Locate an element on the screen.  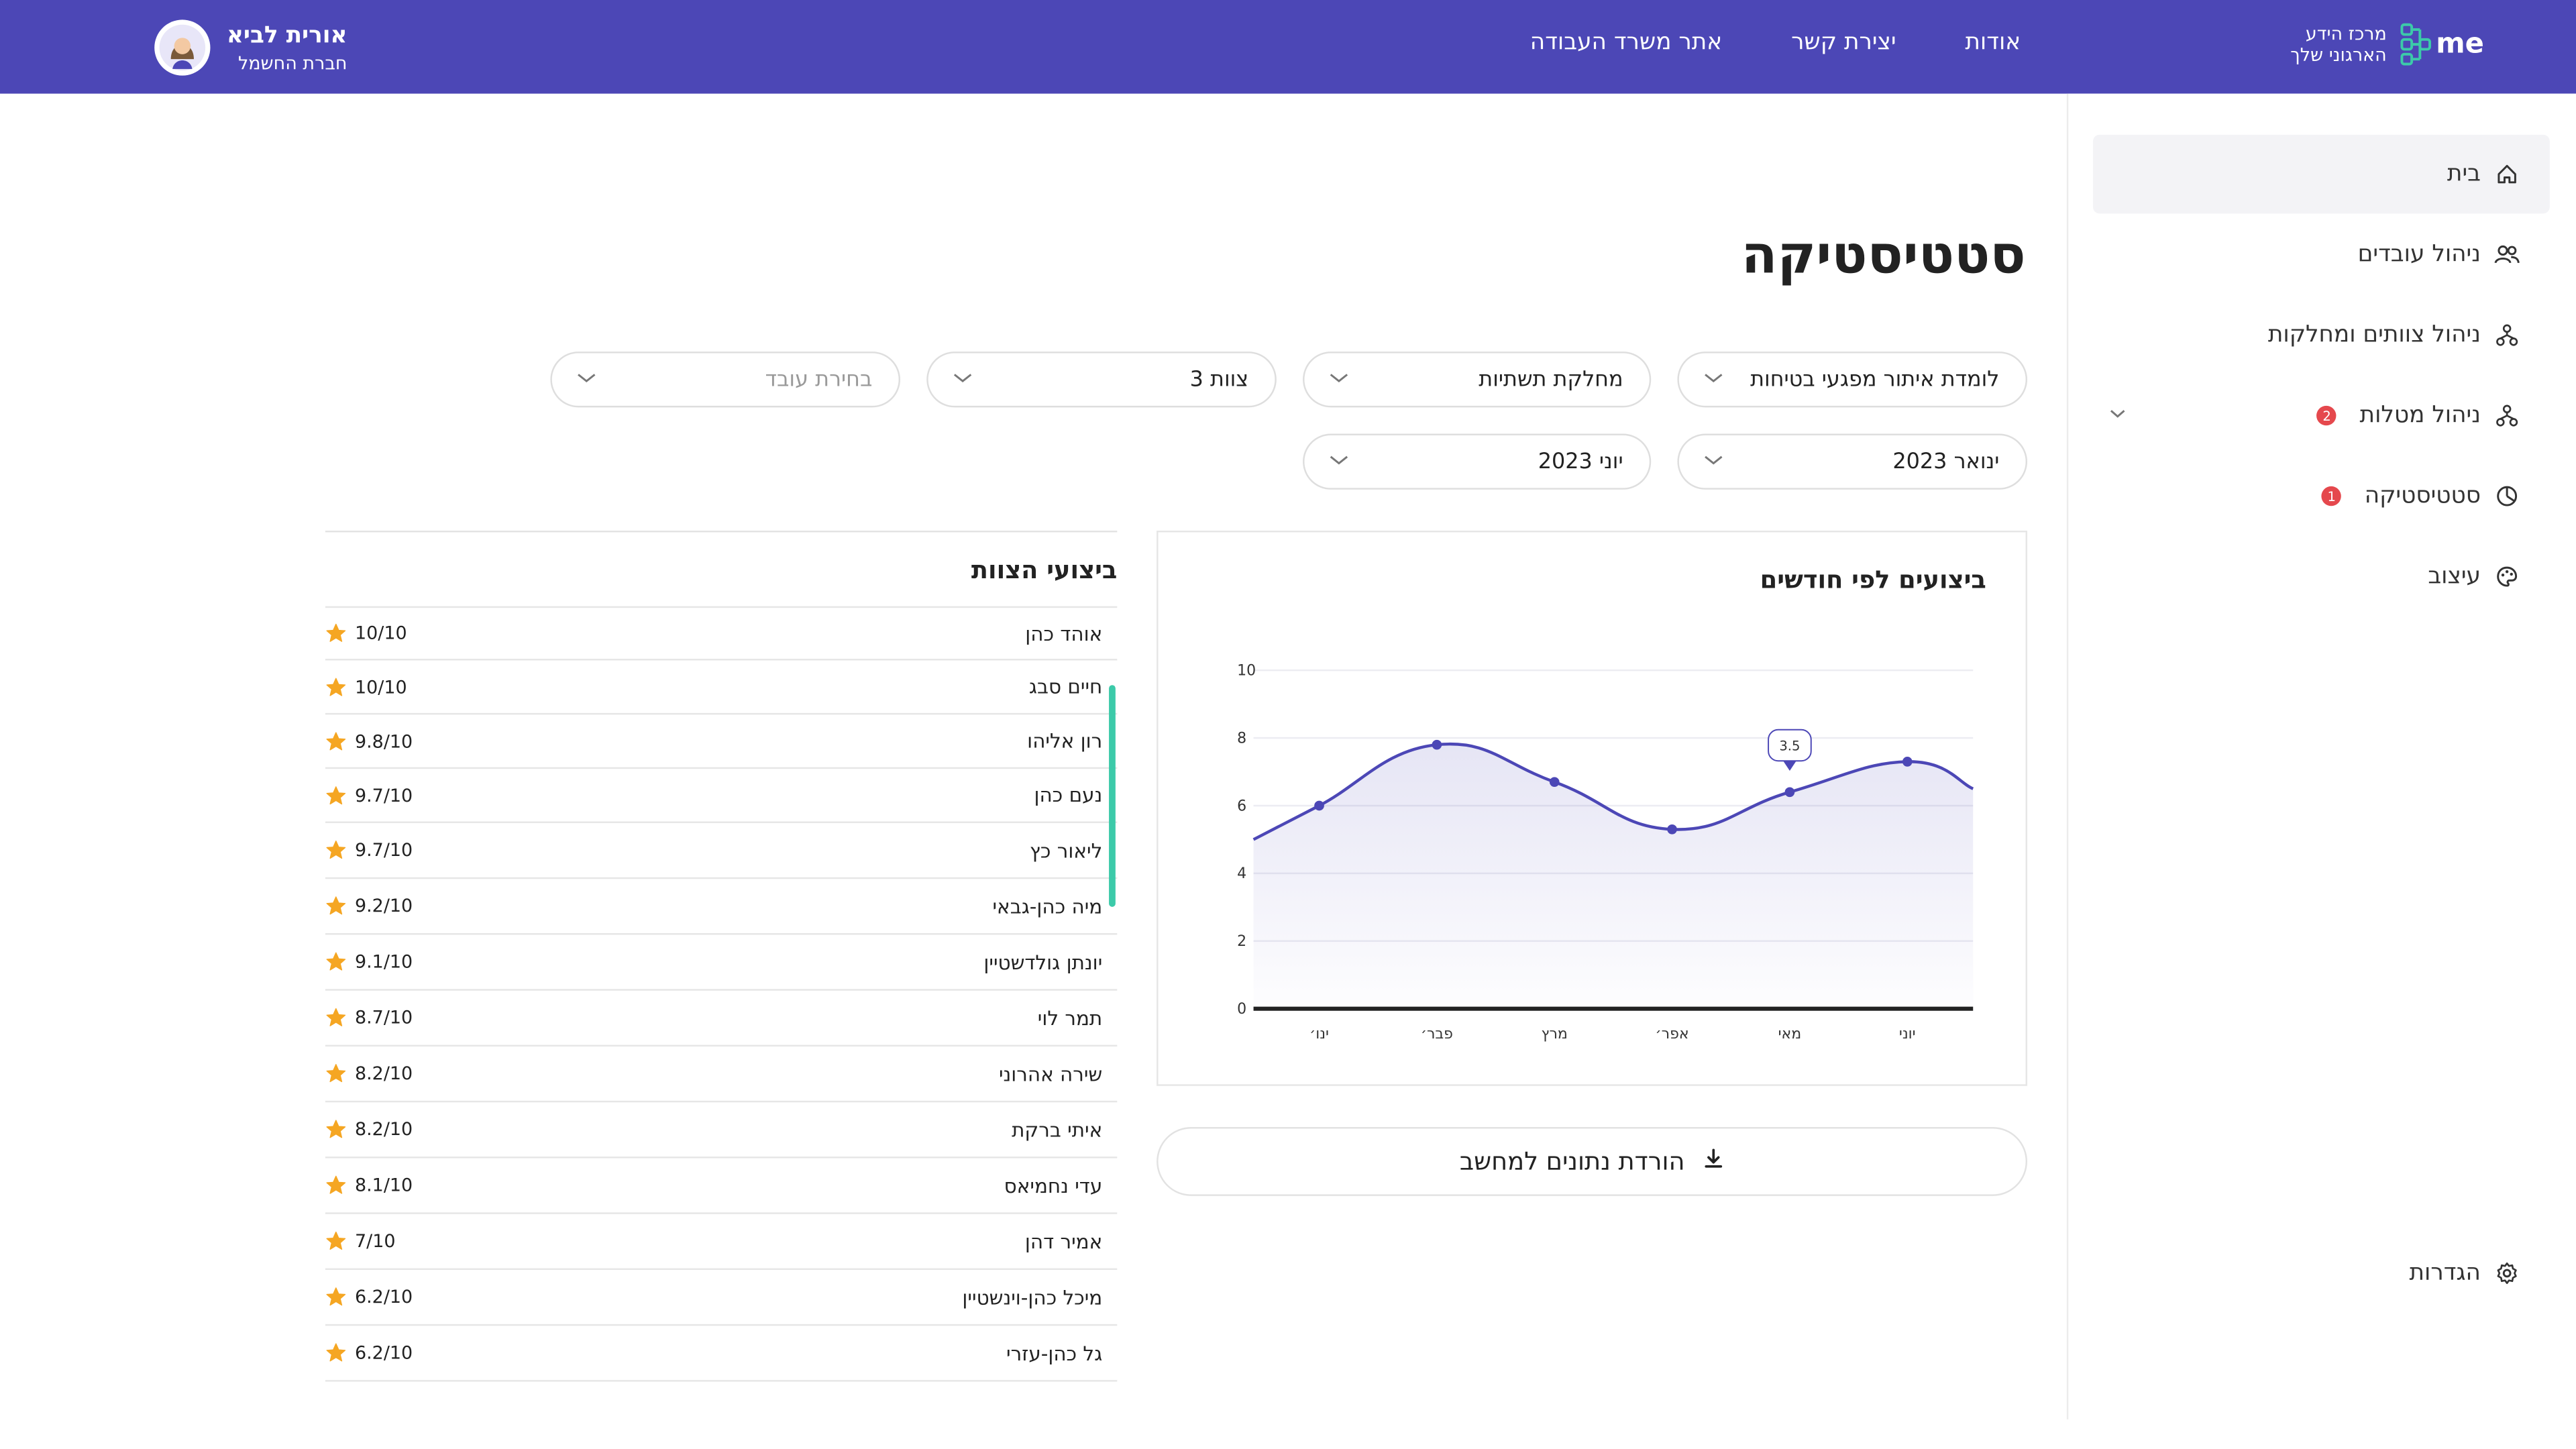
chart-tooltip: 3.5 is located at coordinates (1790, 750).